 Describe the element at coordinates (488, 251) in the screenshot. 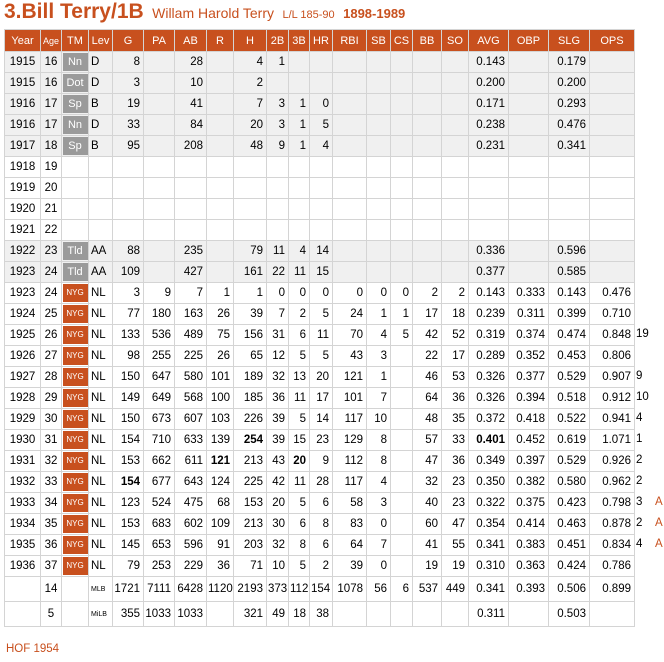

I see `stat-avg: 0.336` at that location.